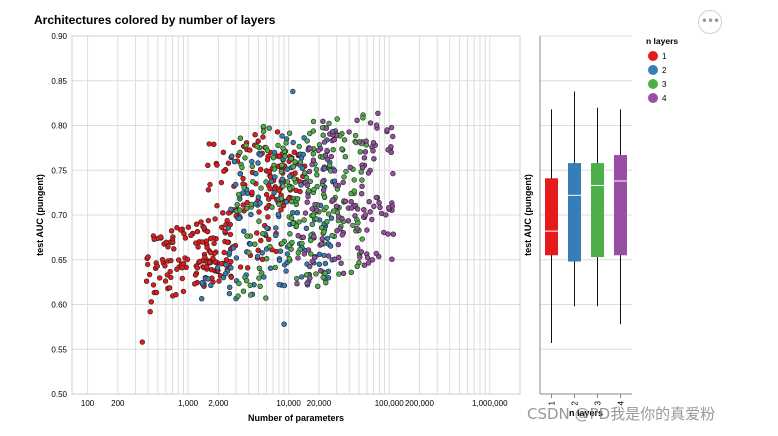  What do you see at coordinates (710, 22) in the screenshot?
I see `more-options-button: •••` at bounding box center [710, 22].